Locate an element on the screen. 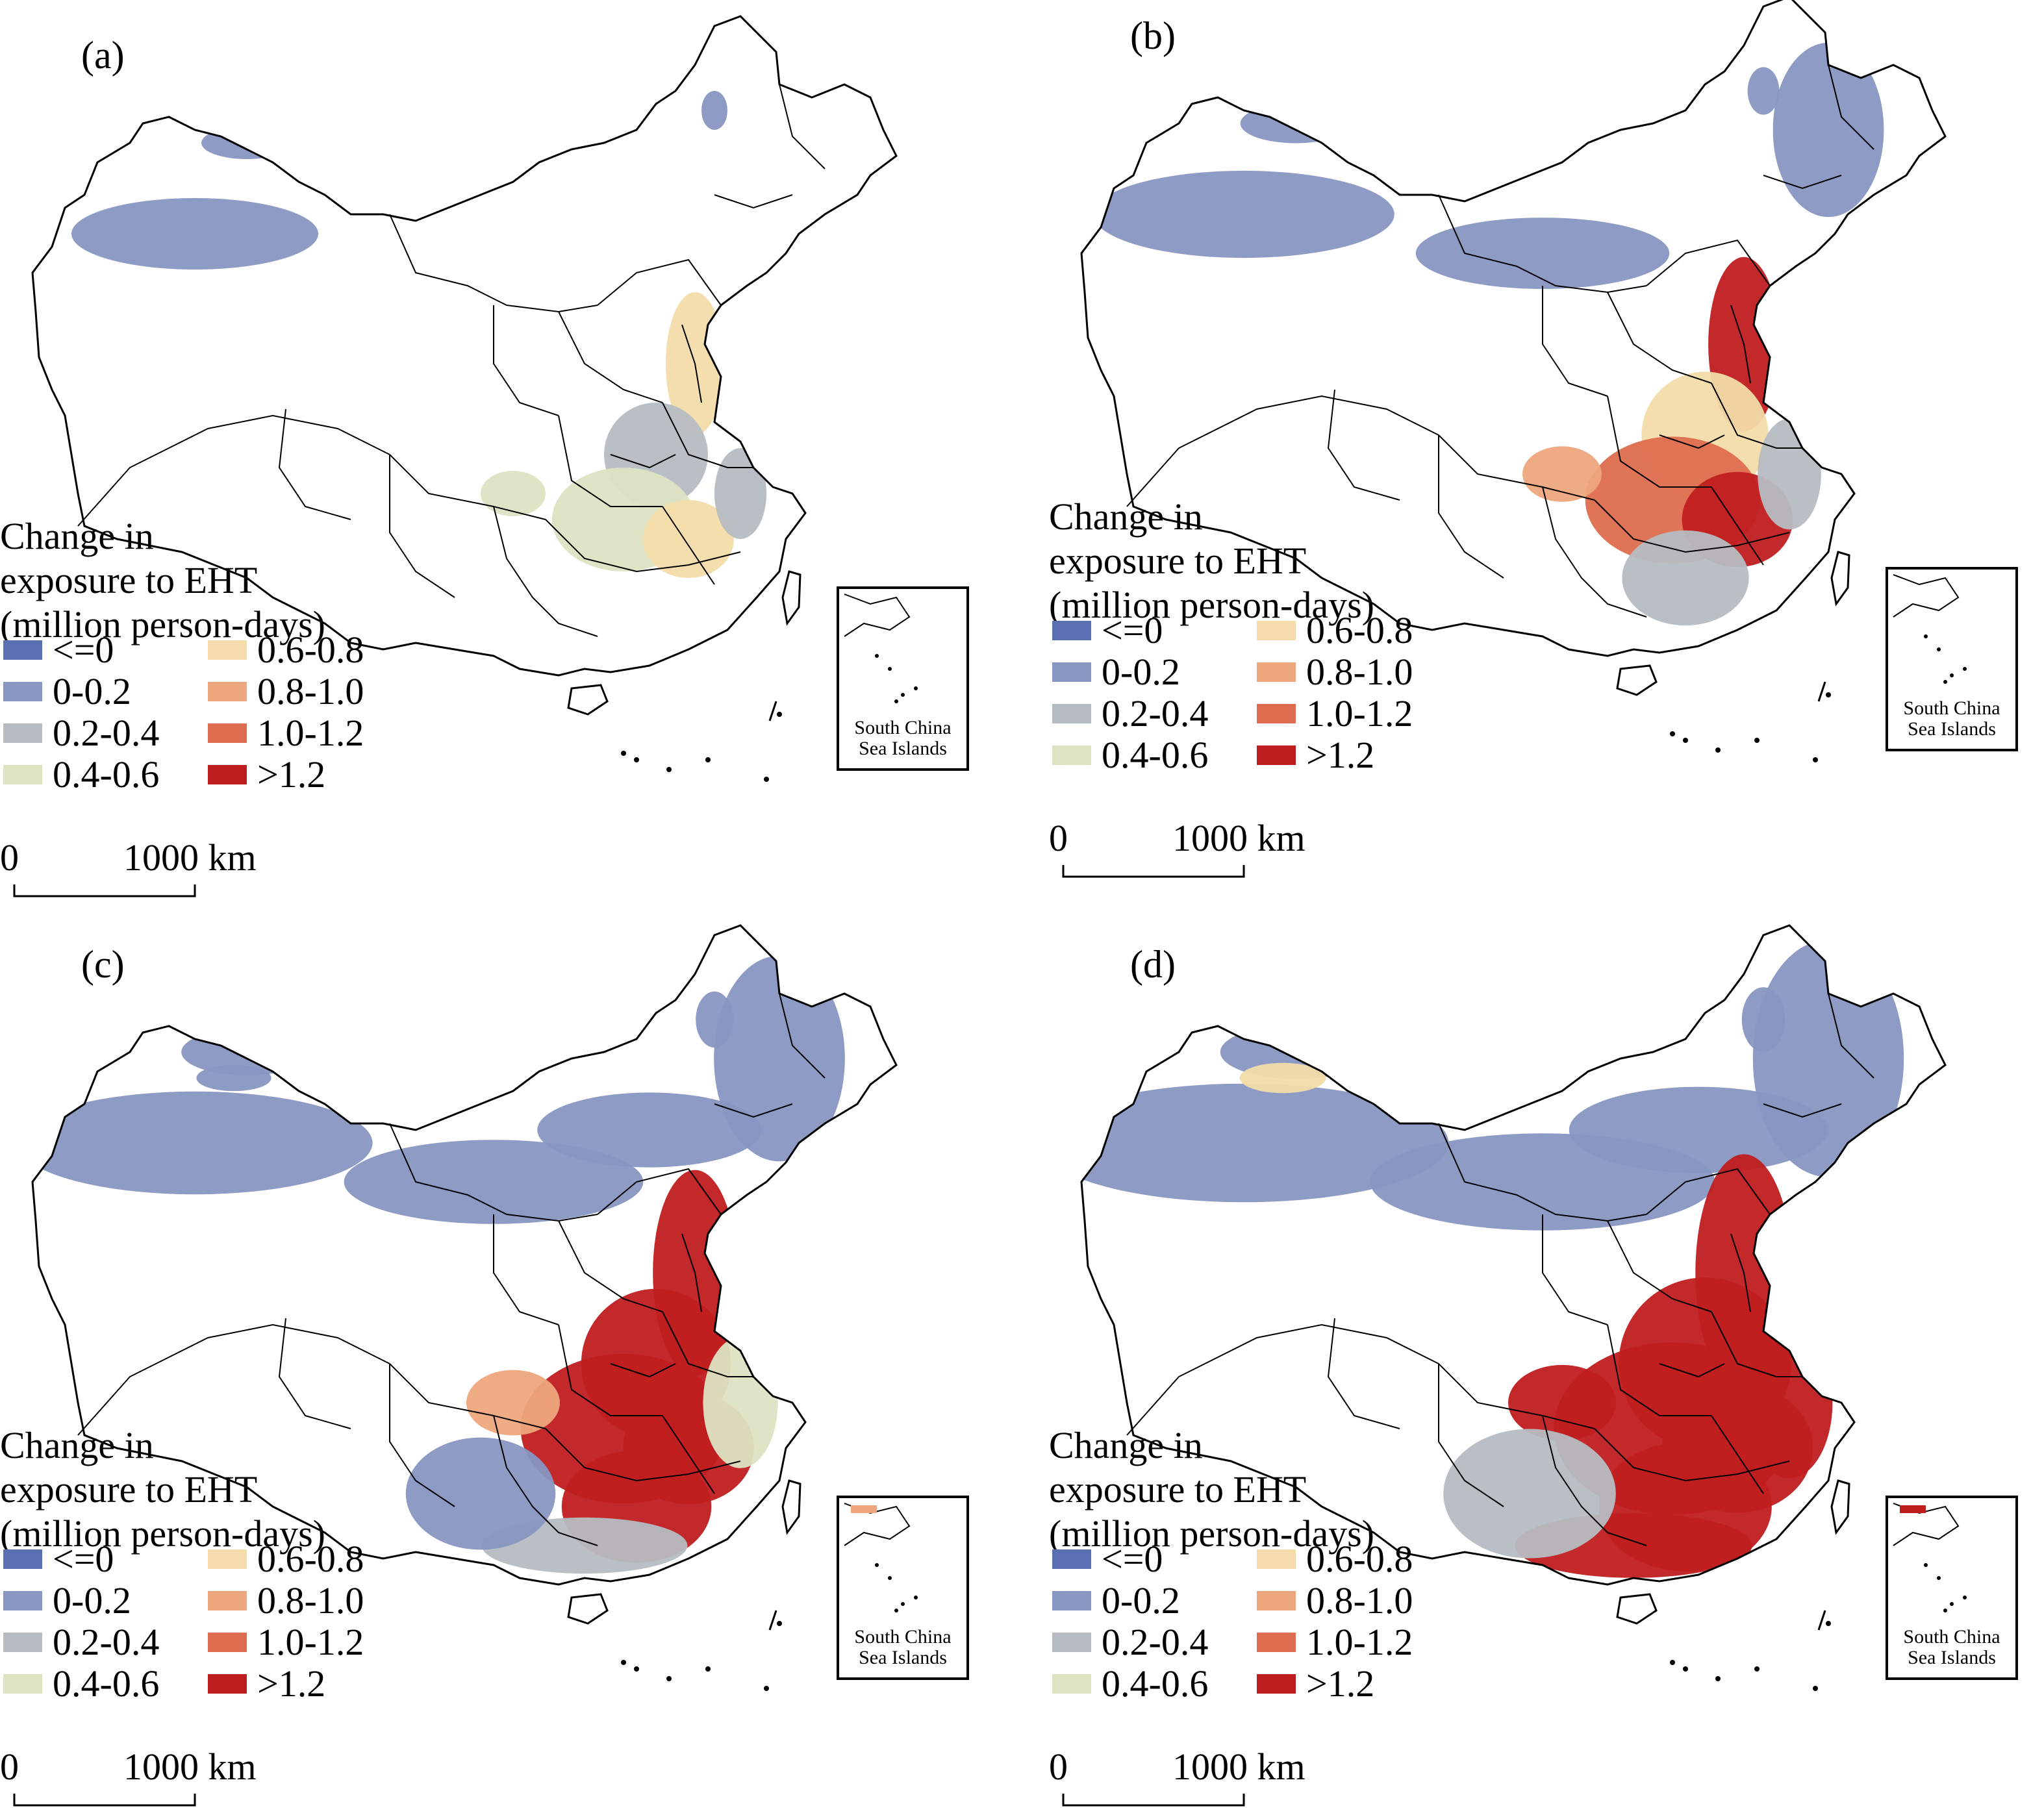  panel-label: (a) is located at coordinates (103, 55).